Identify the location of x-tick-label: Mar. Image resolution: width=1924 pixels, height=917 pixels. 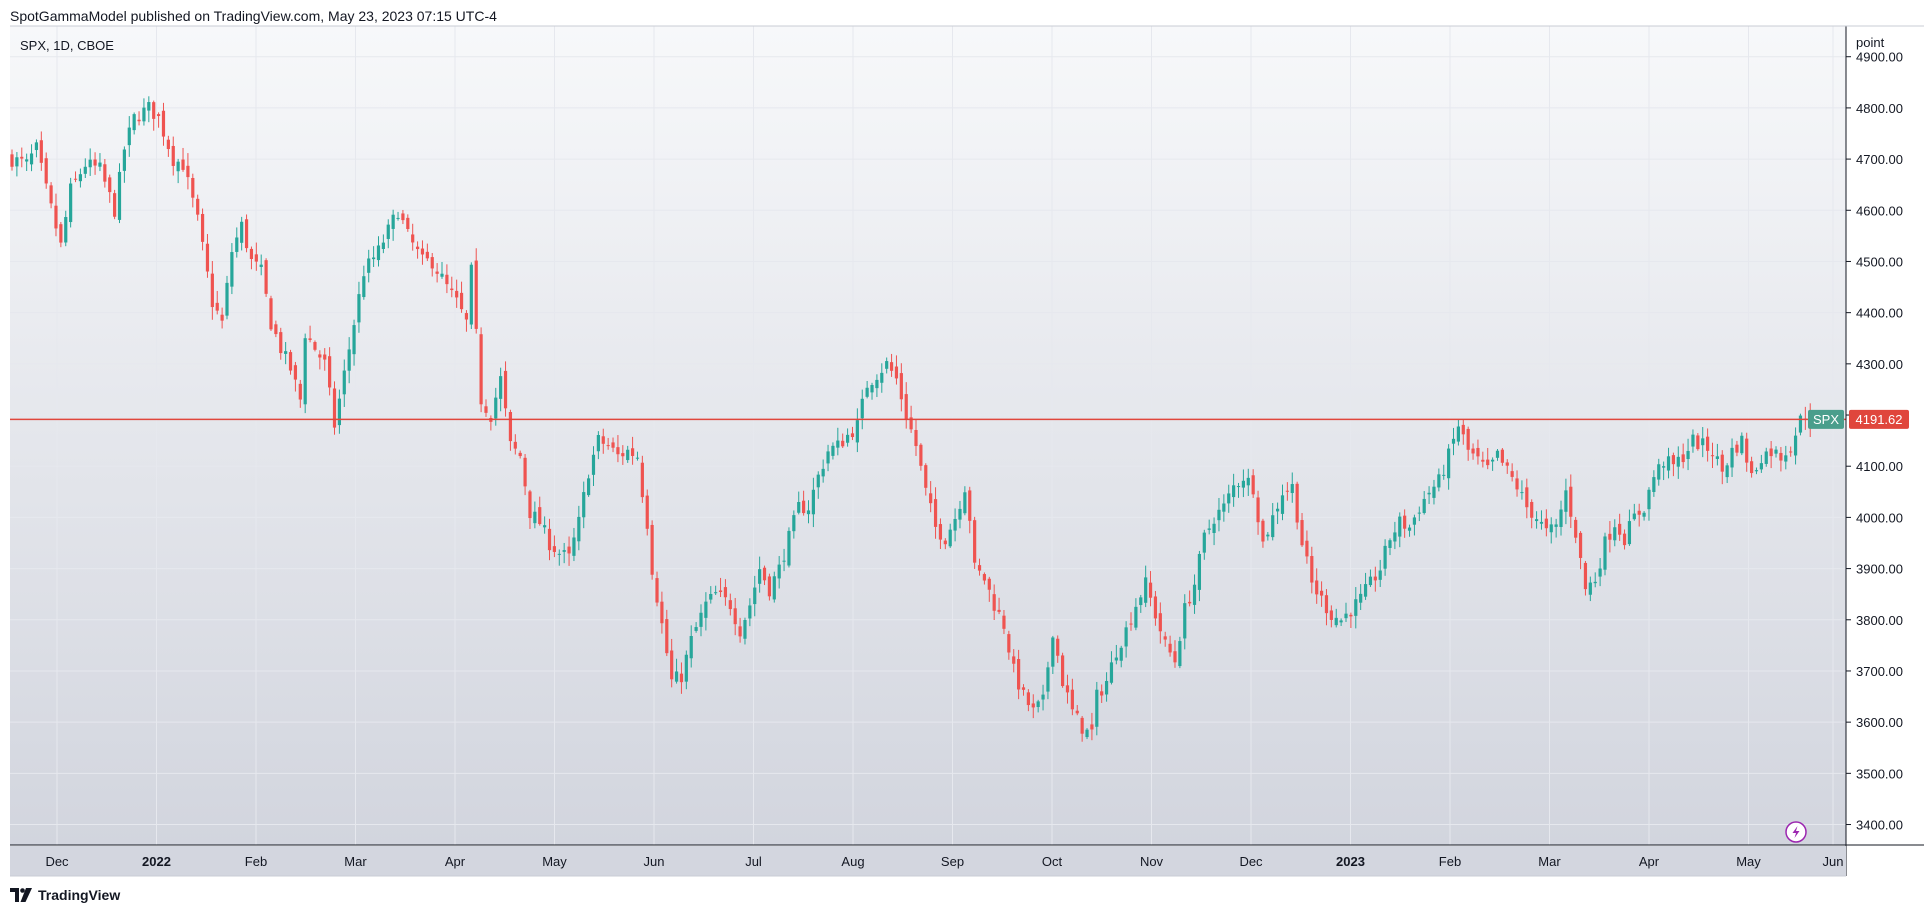
(355, 861).